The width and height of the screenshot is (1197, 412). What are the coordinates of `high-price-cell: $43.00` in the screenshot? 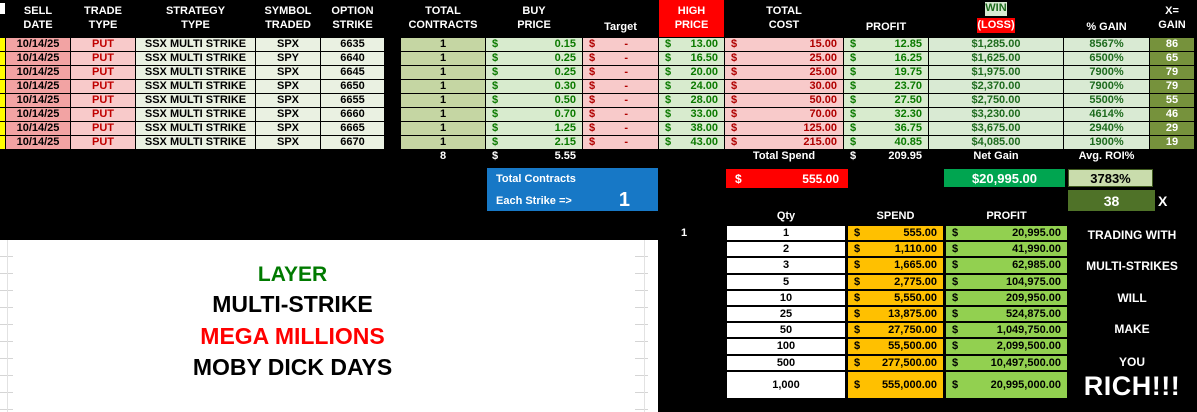 It's located at (691, 142).